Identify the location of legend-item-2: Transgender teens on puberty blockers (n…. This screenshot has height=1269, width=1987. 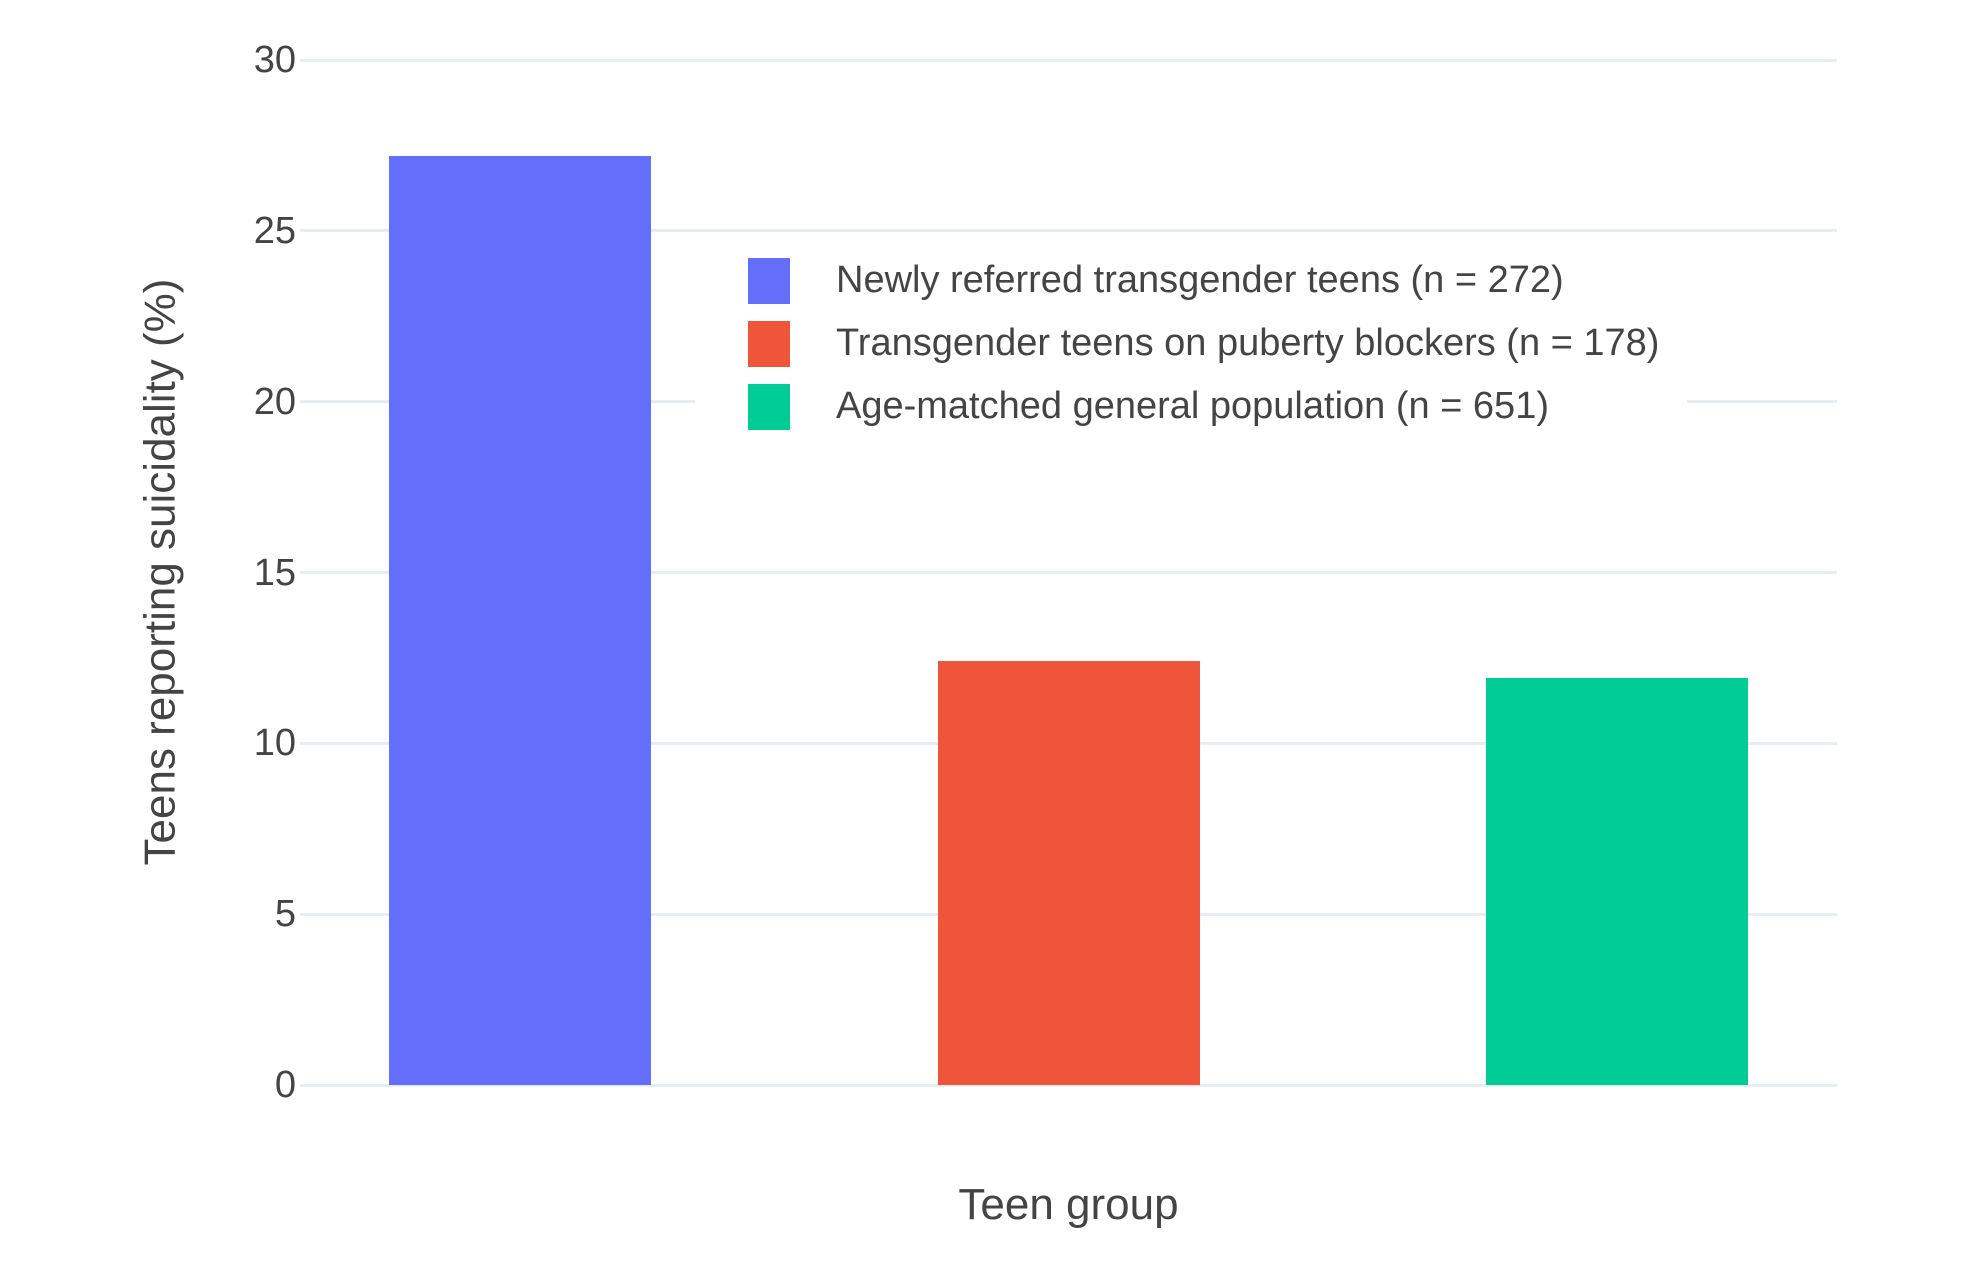
(1203, 343).